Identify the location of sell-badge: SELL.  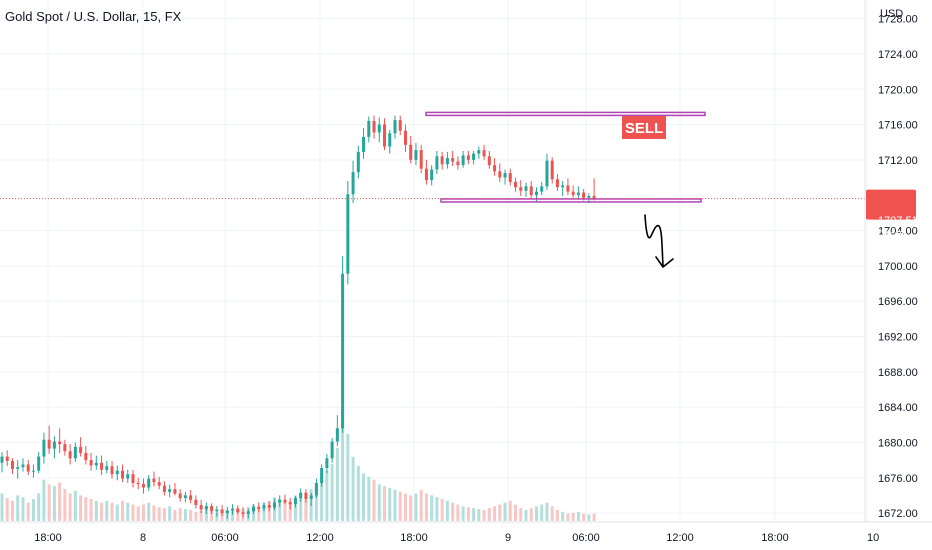
(644, 127).